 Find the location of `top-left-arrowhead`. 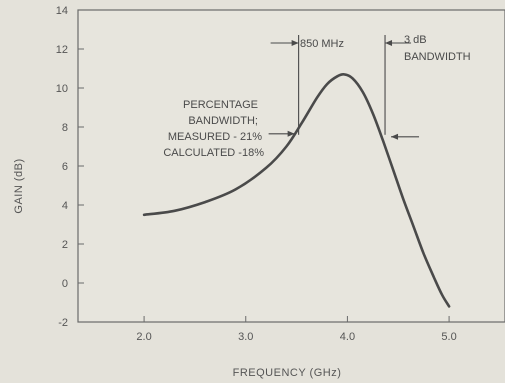

top-left-arrowhead is located at coordinates (295, 43).